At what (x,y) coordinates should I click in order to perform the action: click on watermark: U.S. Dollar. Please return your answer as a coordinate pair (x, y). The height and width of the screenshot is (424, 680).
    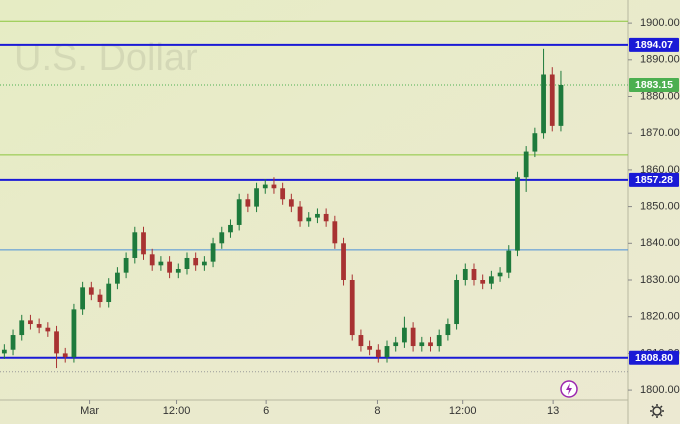
    Looking at the image, I should click on (106, 58).